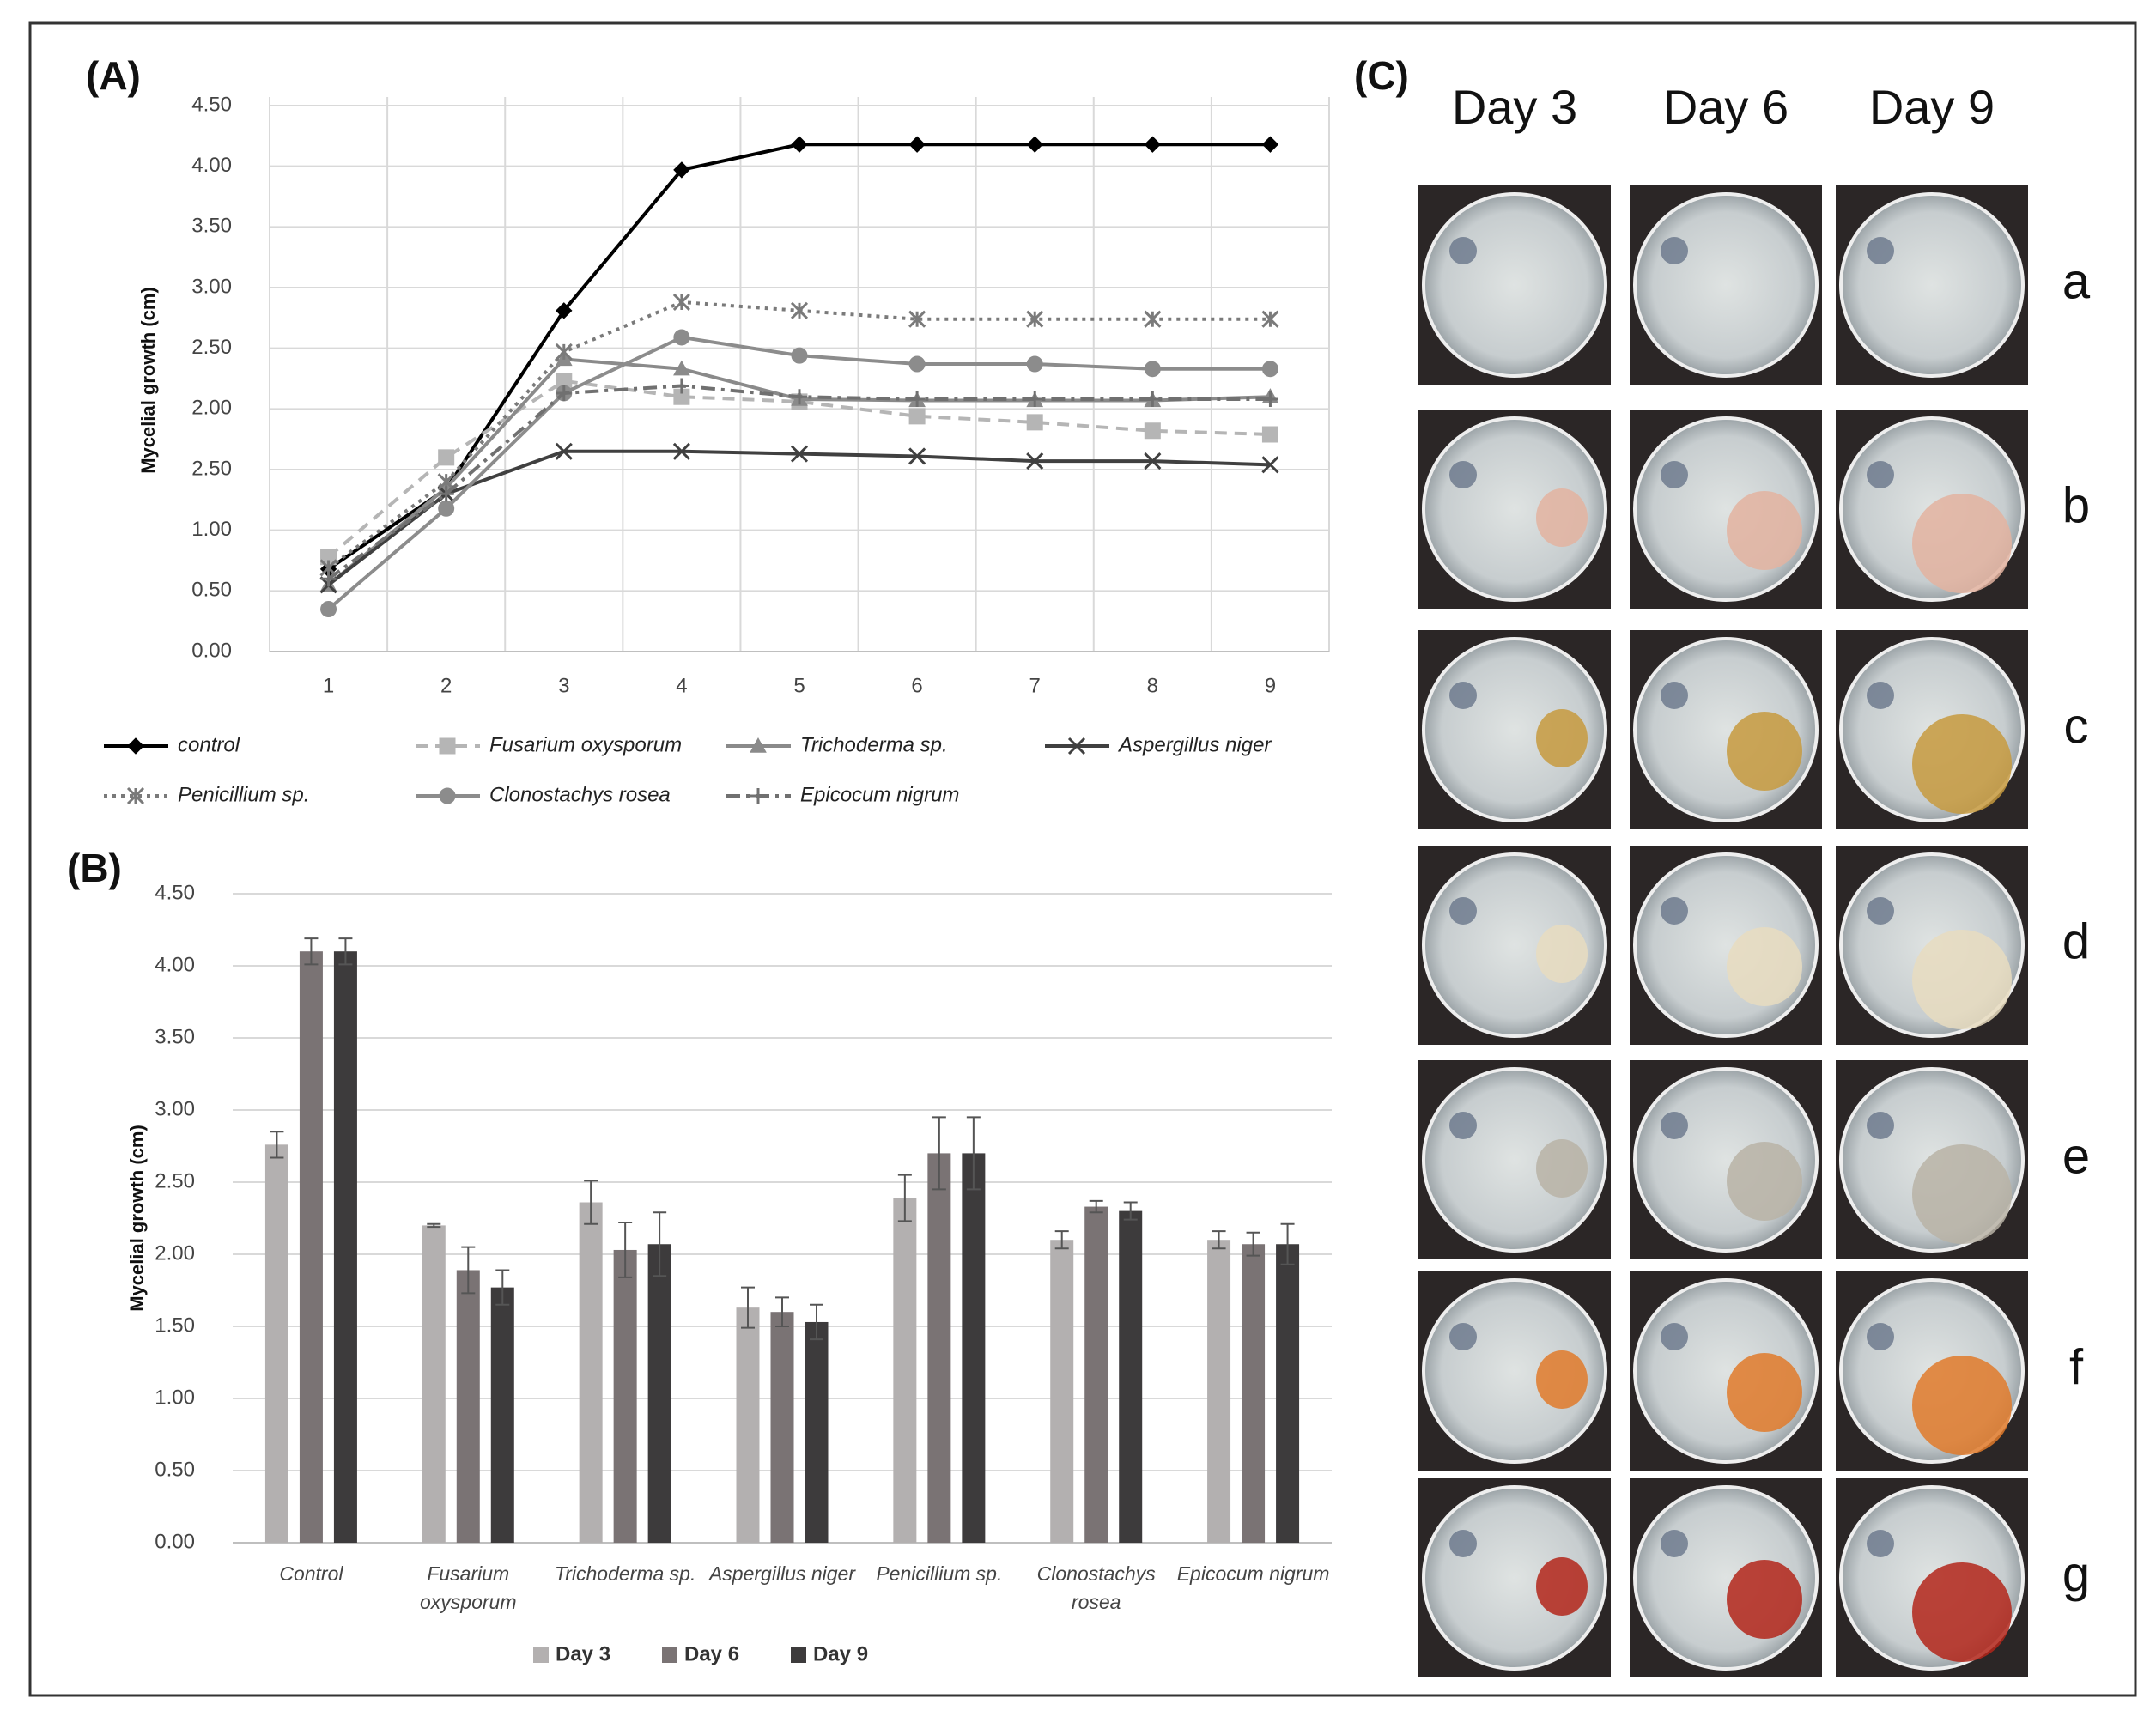 The image size is (2156, 1723). Describe the element at coordinates (711, 1653) in the screenshot. I see `legend-label: Day 6` at that location.